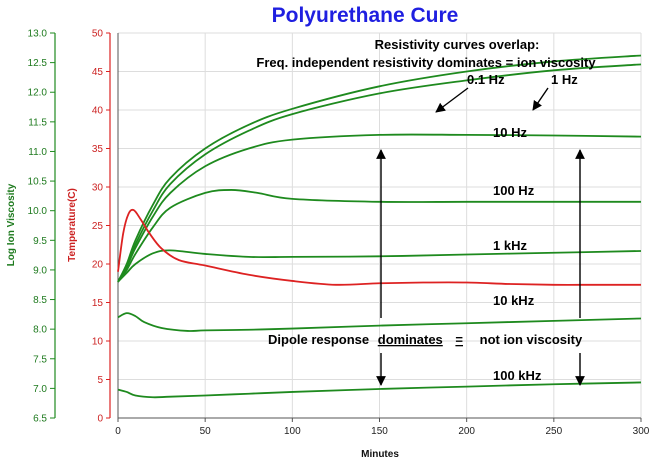 The image size is (653, 463). What do you see at coordinates (641, 431) in the screenshot?
I see `tick-x-6: 300` at bounding box center [641, 431].